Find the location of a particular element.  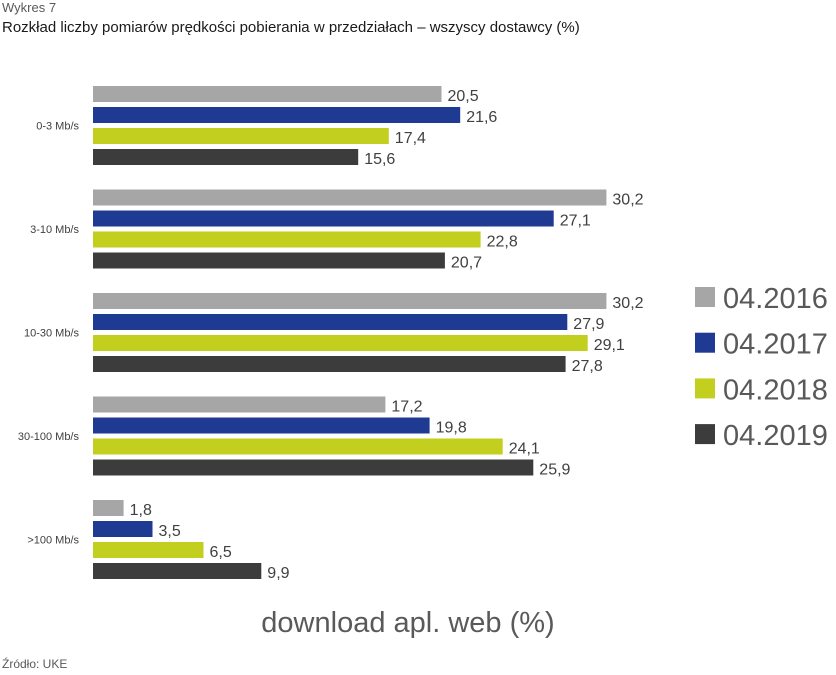

data-label: 20,7 is located at coordinates (466, 263).